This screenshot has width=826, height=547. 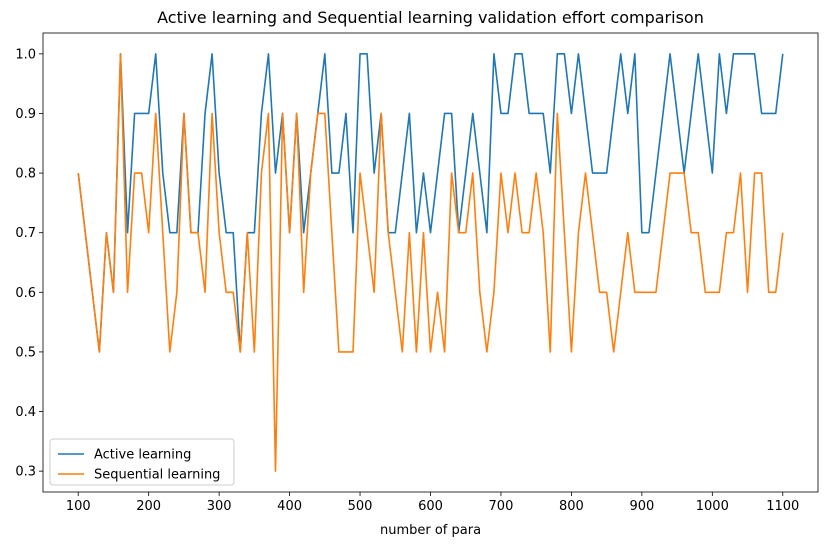 I want to click on x-tick-label: 700, so click(x=501, y=506).